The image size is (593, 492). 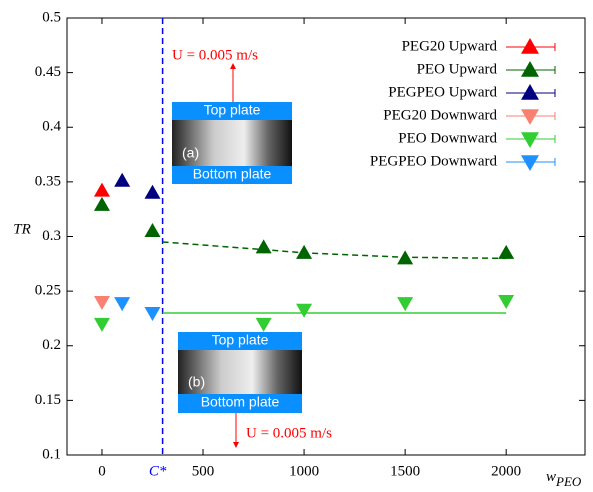 I want to click on y-tick-label: 0.25, so click(x=48, y=291).